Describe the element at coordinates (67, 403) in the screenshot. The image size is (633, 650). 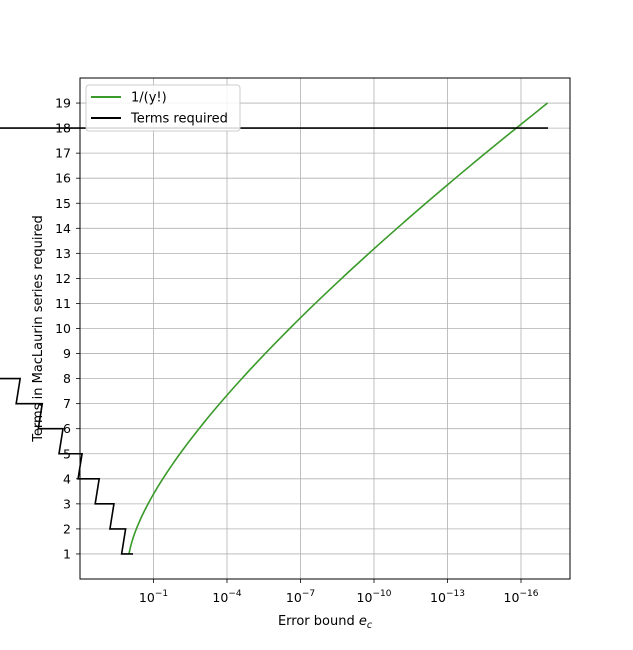
I see `y-tick-label: 7` at that location.